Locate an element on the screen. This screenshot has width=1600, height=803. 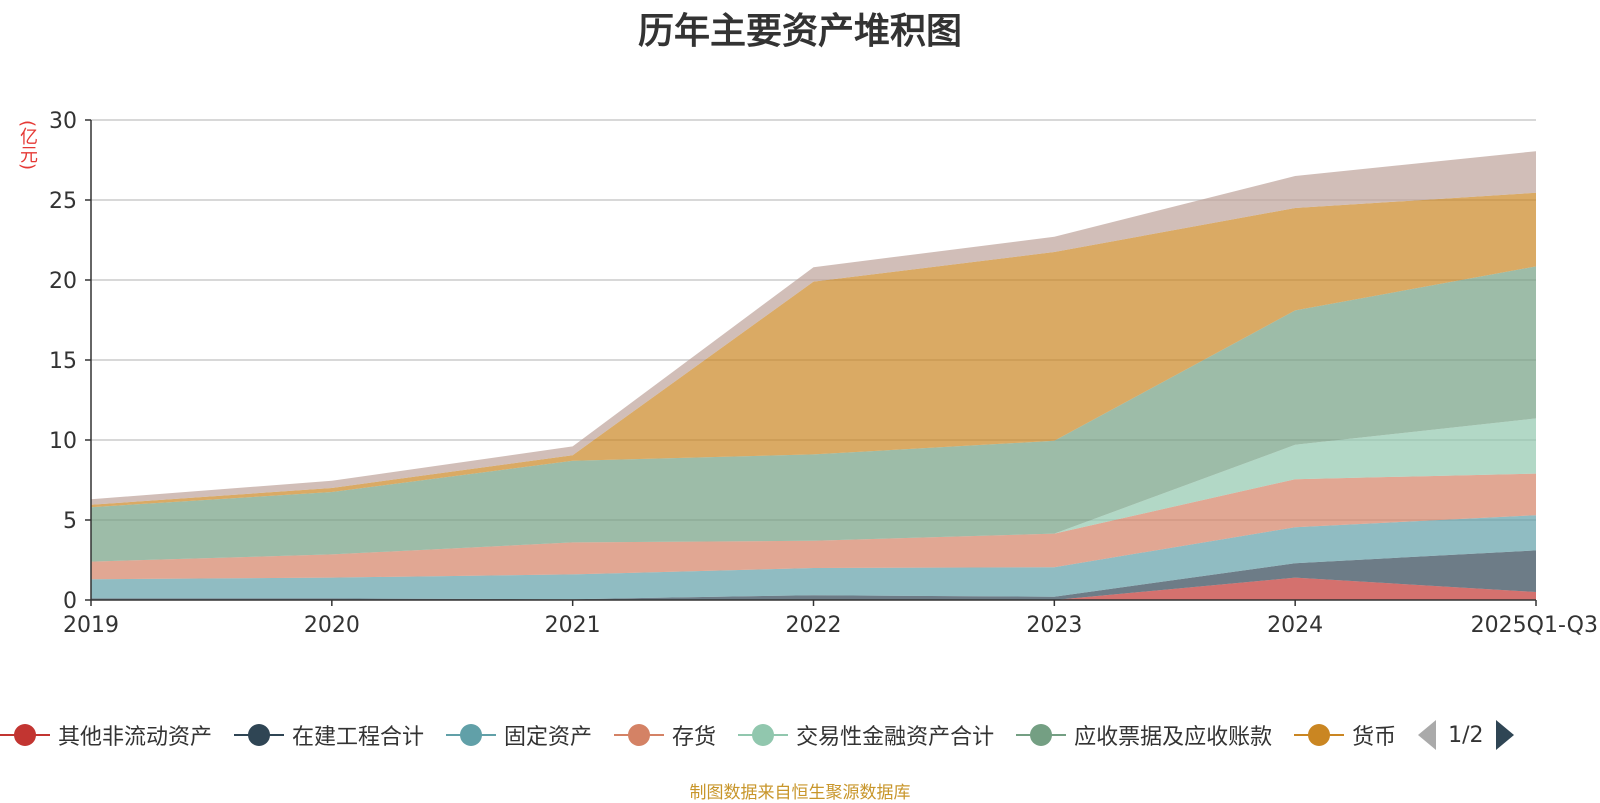
legend-page-indicator: 1/2 is located at coordinates (1466, 735).